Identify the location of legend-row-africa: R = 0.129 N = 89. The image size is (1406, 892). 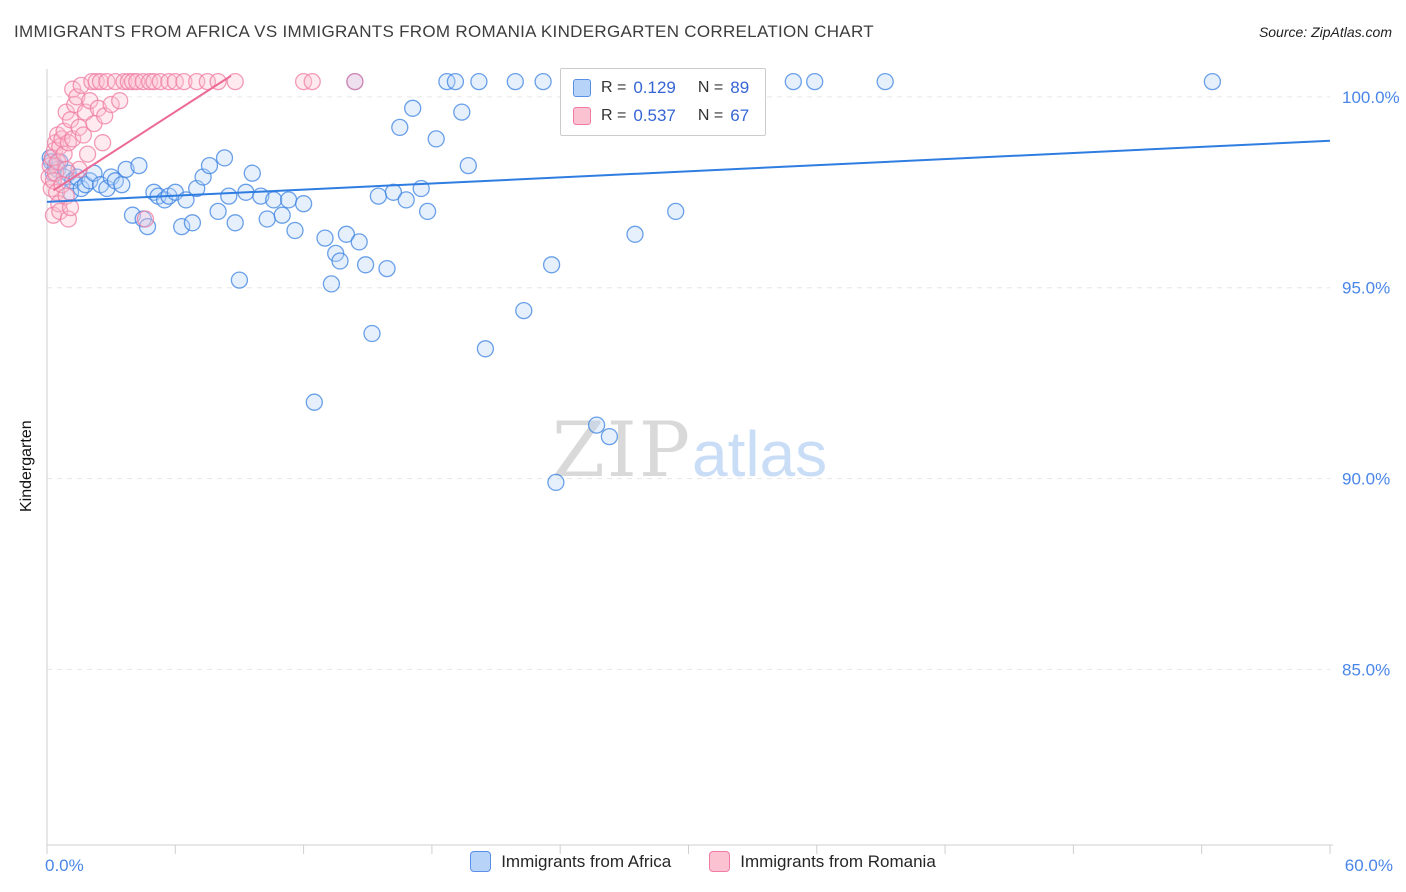
(661, 88).